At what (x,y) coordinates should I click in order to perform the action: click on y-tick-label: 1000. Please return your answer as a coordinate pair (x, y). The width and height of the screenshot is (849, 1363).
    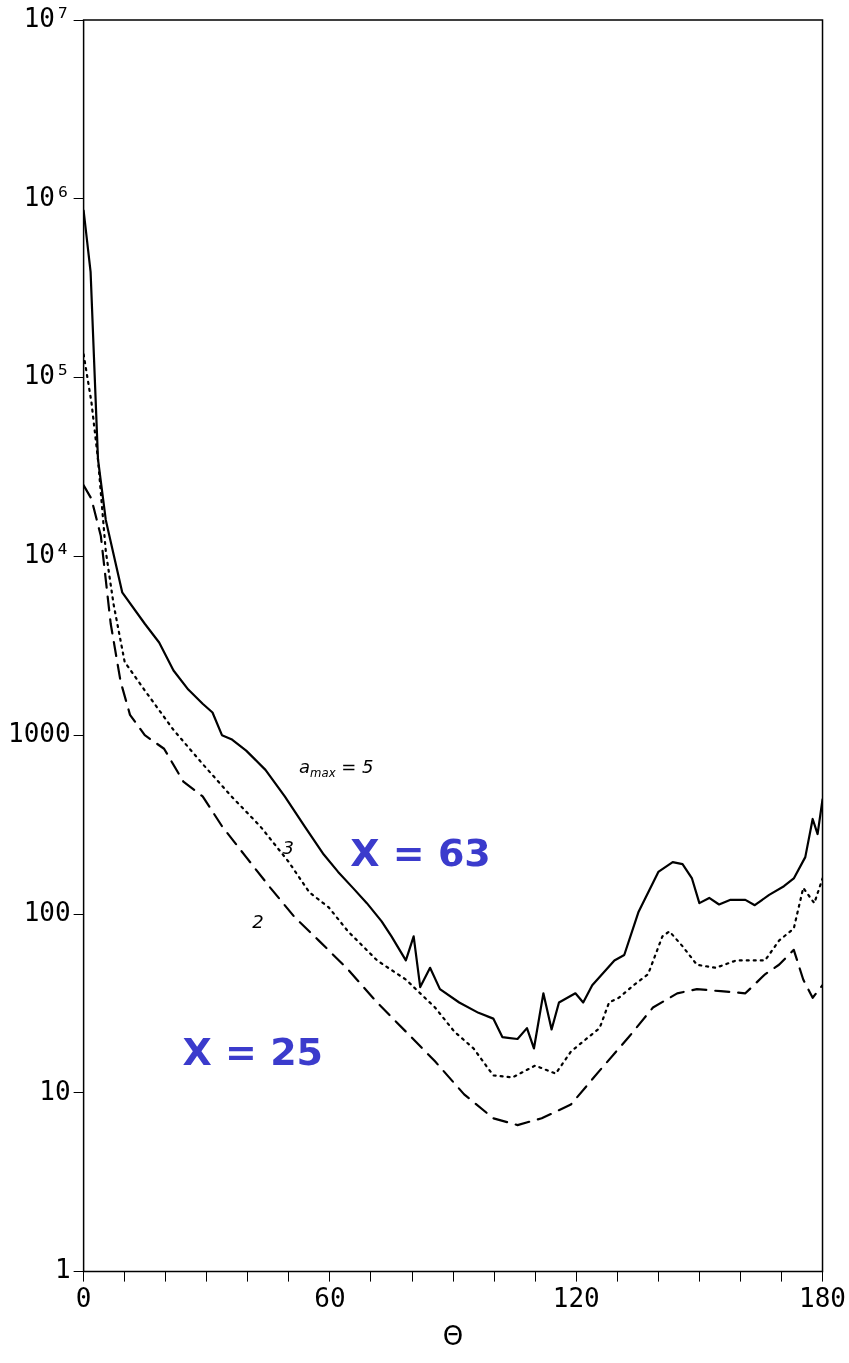
    Looking at the image, I should click on (39, 732).